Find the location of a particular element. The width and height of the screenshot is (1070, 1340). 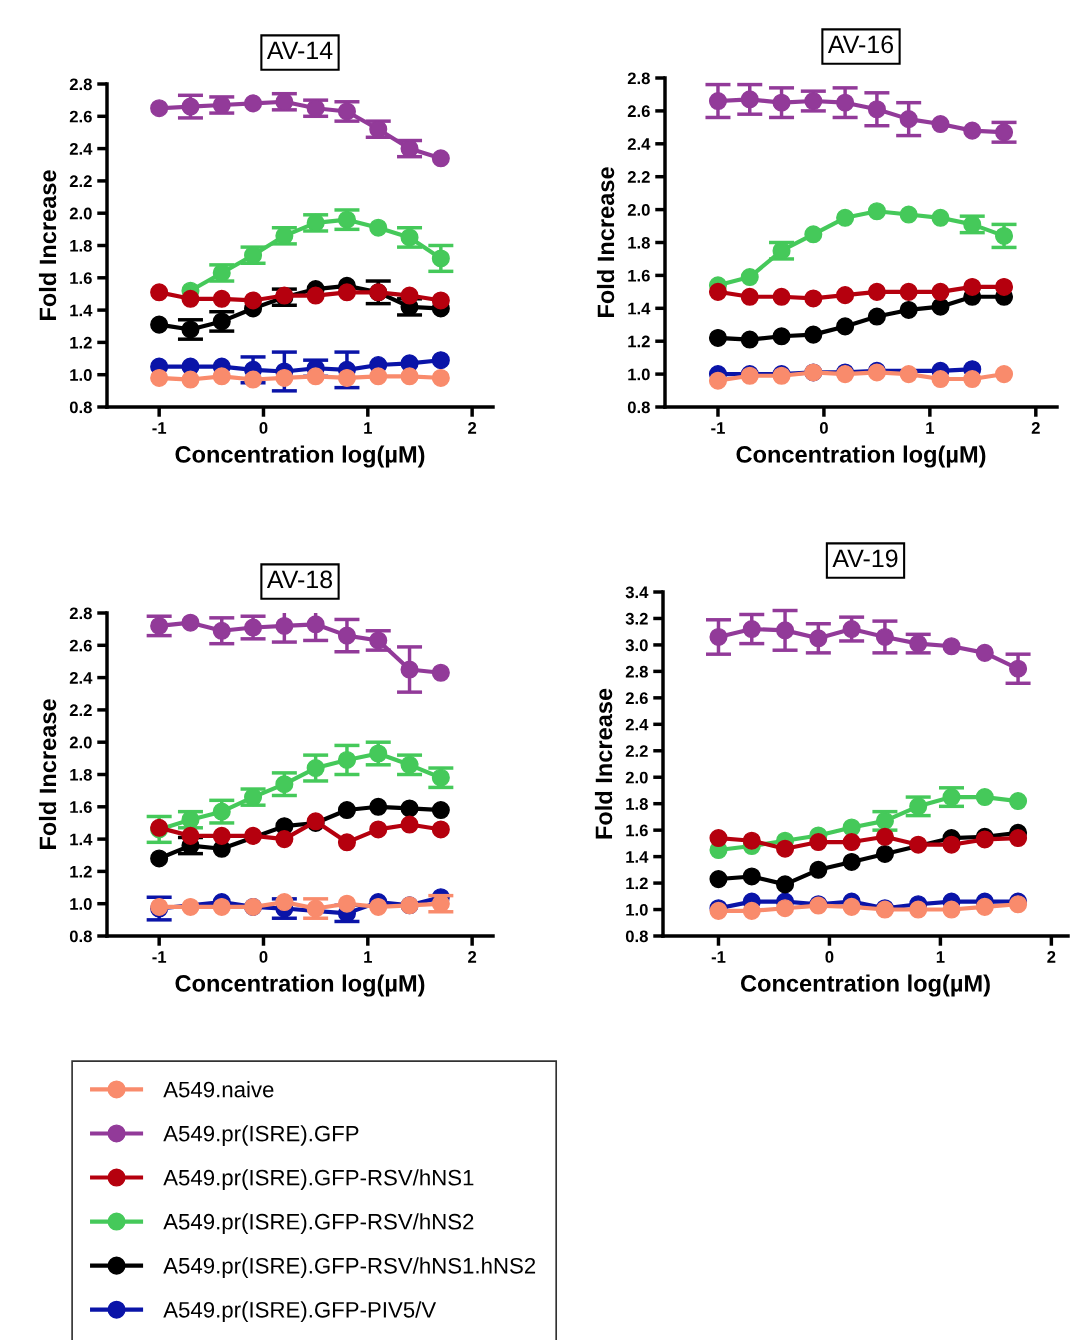

legend-label: A549.pr(ISRE).GFP-RSV/hNS2 is located at coordinates (318, 1223).